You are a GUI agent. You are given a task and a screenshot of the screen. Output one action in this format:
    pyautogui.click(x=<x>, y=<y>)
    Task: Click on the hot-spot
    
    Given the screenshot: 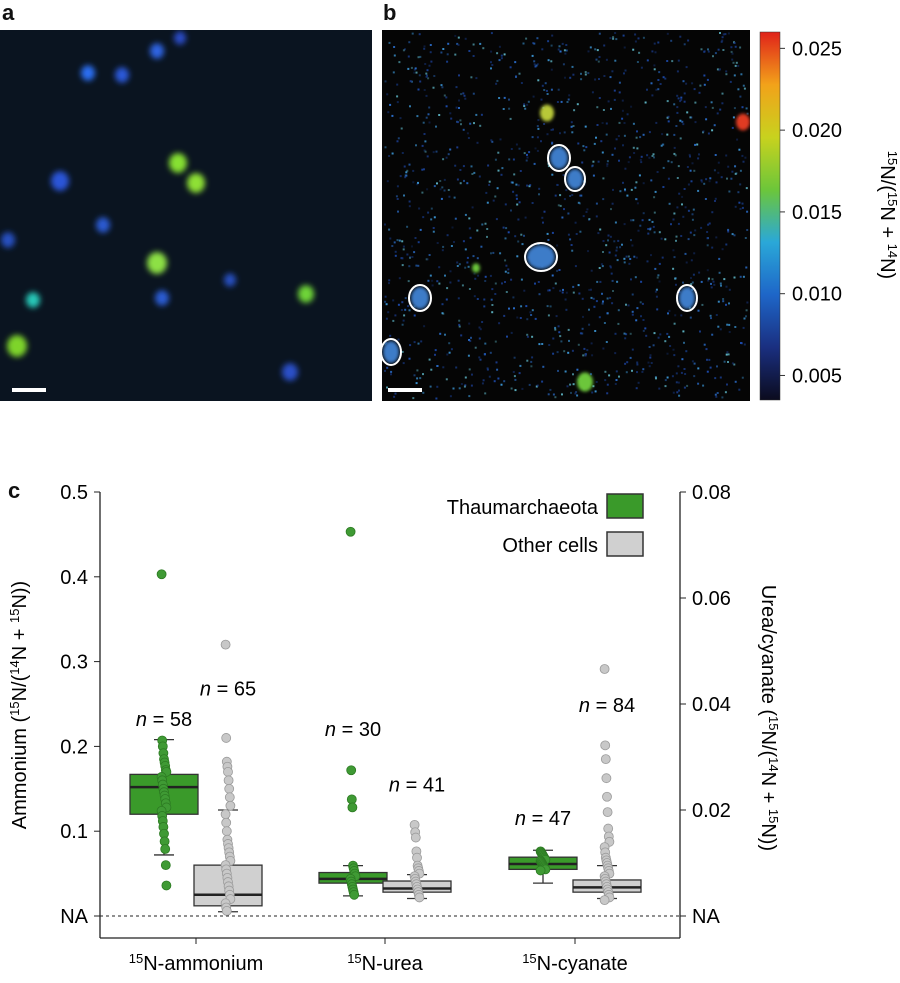 What is the action you would take?
    pyautogui.click(x=743, y=122)
    